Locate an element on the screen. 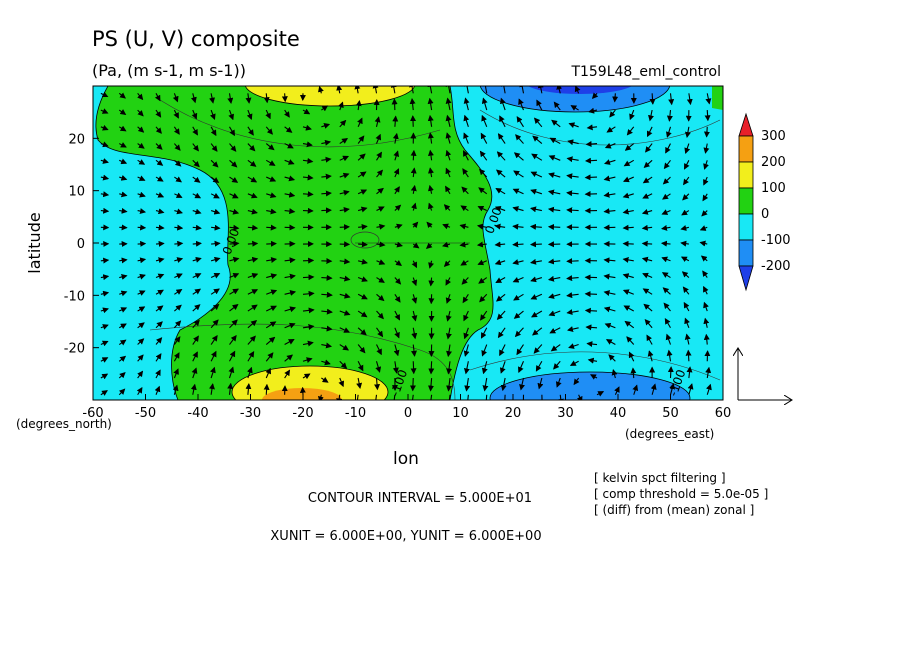  colorbar-label: -200 is located at coordinates (776, 266).